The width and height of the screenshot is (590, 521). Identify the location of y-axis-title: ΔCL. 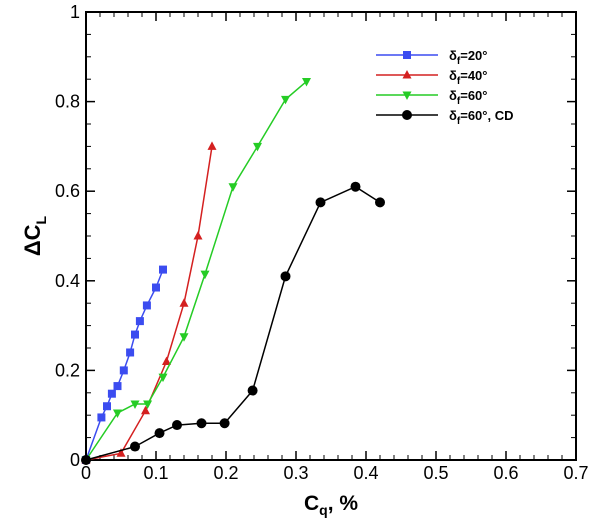
(34, 235).